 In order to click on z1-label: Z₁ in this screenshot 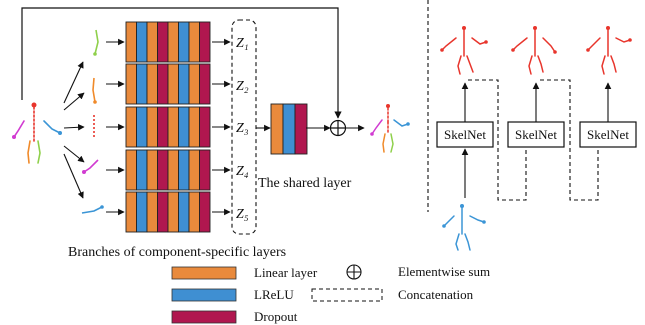, I will do `click(242, 43)`.